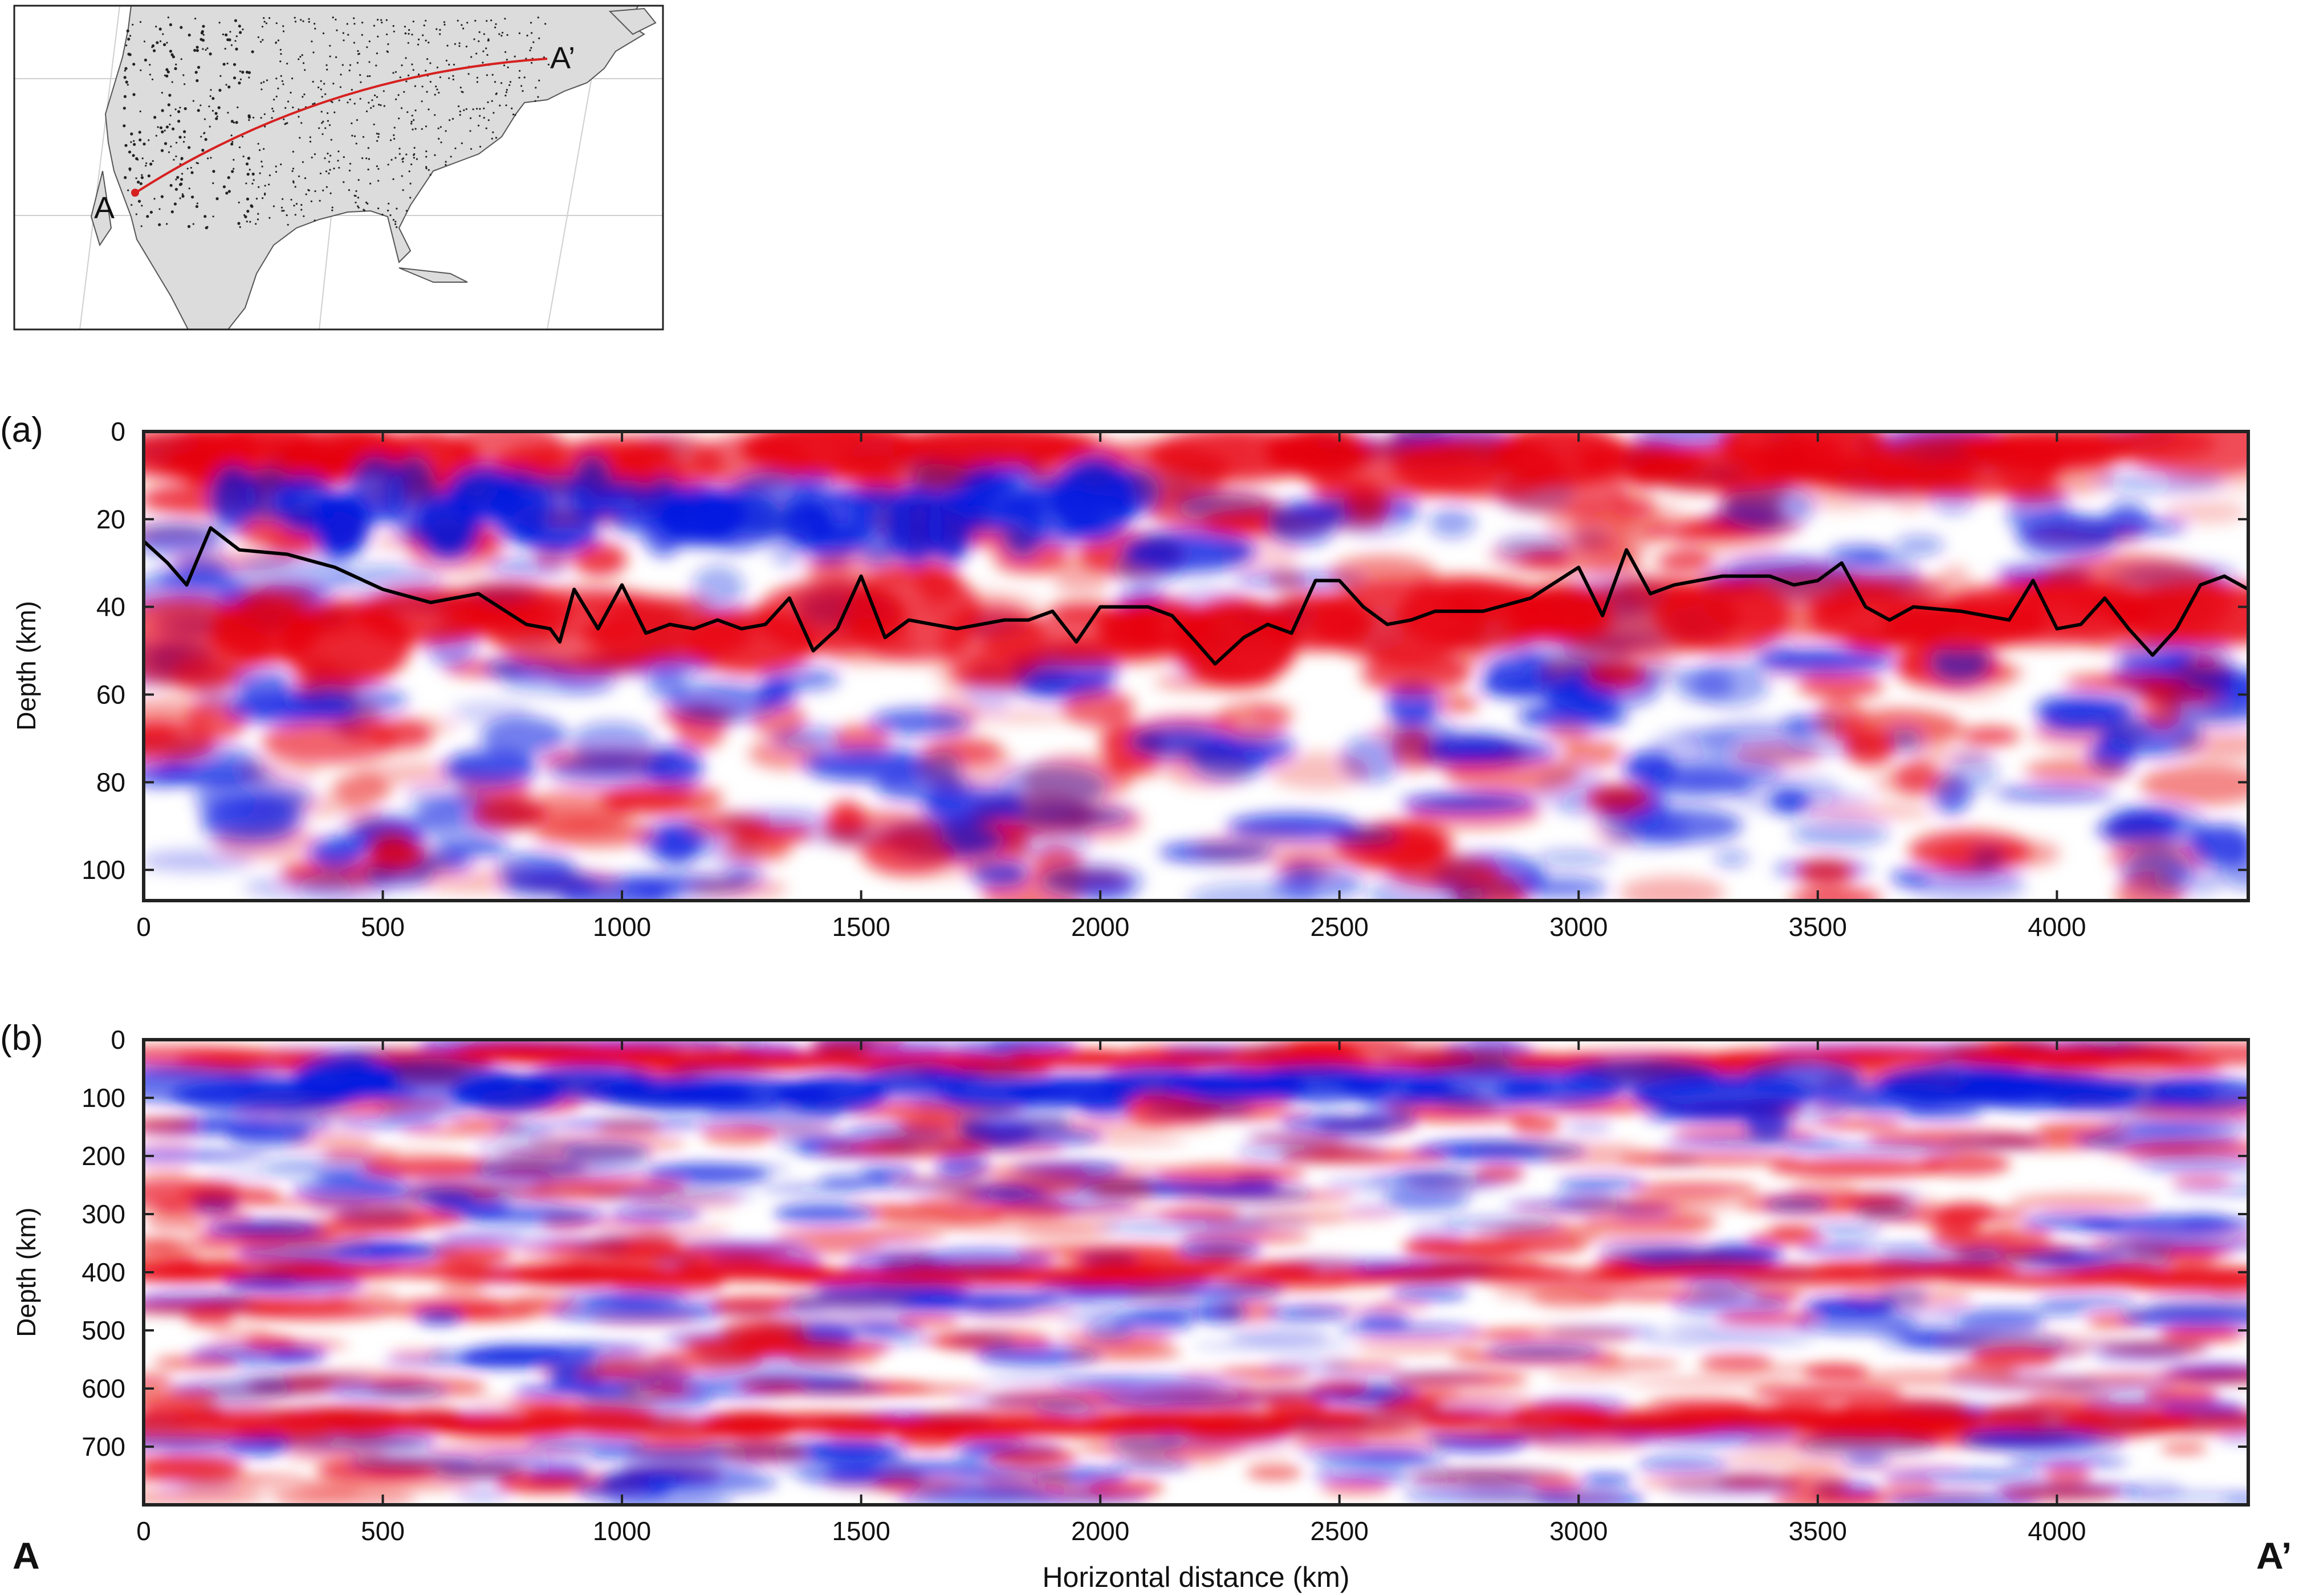 This screenshot has width=2299, height=1596. Describe the element at coordinates (26, 665) in the screenshot. I see `panel-a-ylabel: Depth (km)` at that location.